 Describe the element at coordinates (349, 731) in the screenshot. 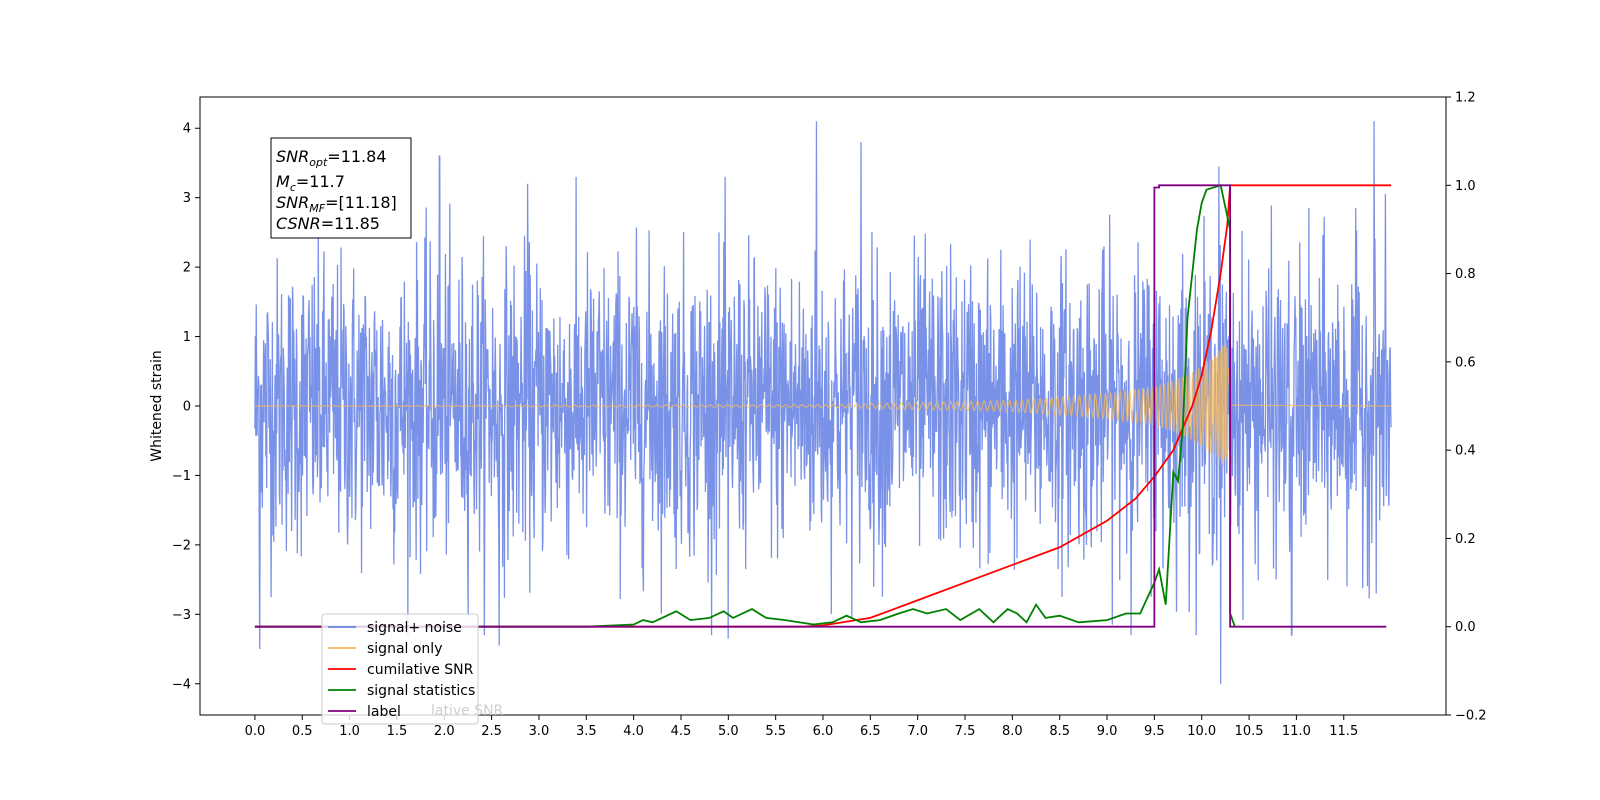

I see `x-tick-label: 1.0` at that location.